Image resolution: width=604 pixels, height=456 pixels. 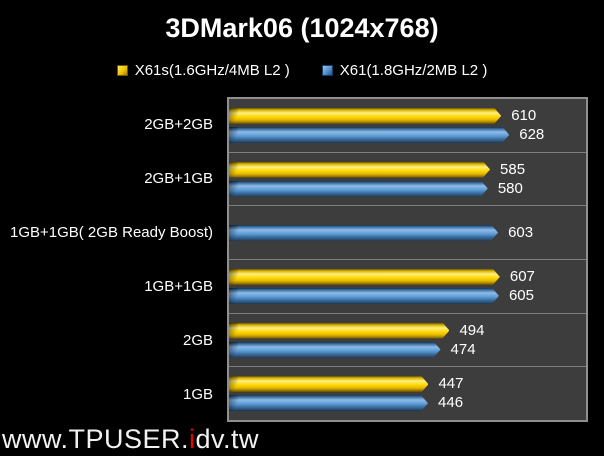 What do you see at coordinates (96, 439) in the screenshot?
I see `watermark-prefix: www.TPUSER.` at bounding box center [96, 439].